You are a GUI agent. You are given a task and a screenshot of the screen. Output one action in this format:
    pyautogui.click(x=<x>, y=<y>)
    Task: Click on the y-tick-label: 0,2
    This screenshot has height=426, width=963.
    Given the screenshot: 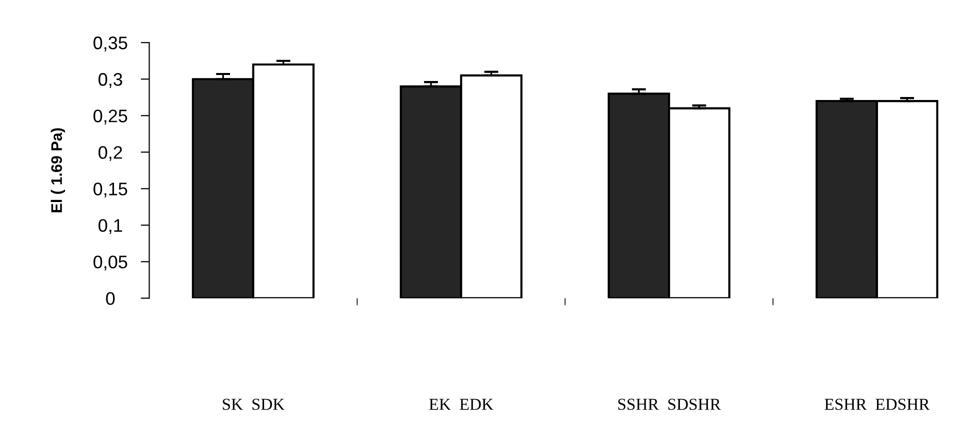 What is the action you would take?
    pyautogui.click(x=110, y=153)
    